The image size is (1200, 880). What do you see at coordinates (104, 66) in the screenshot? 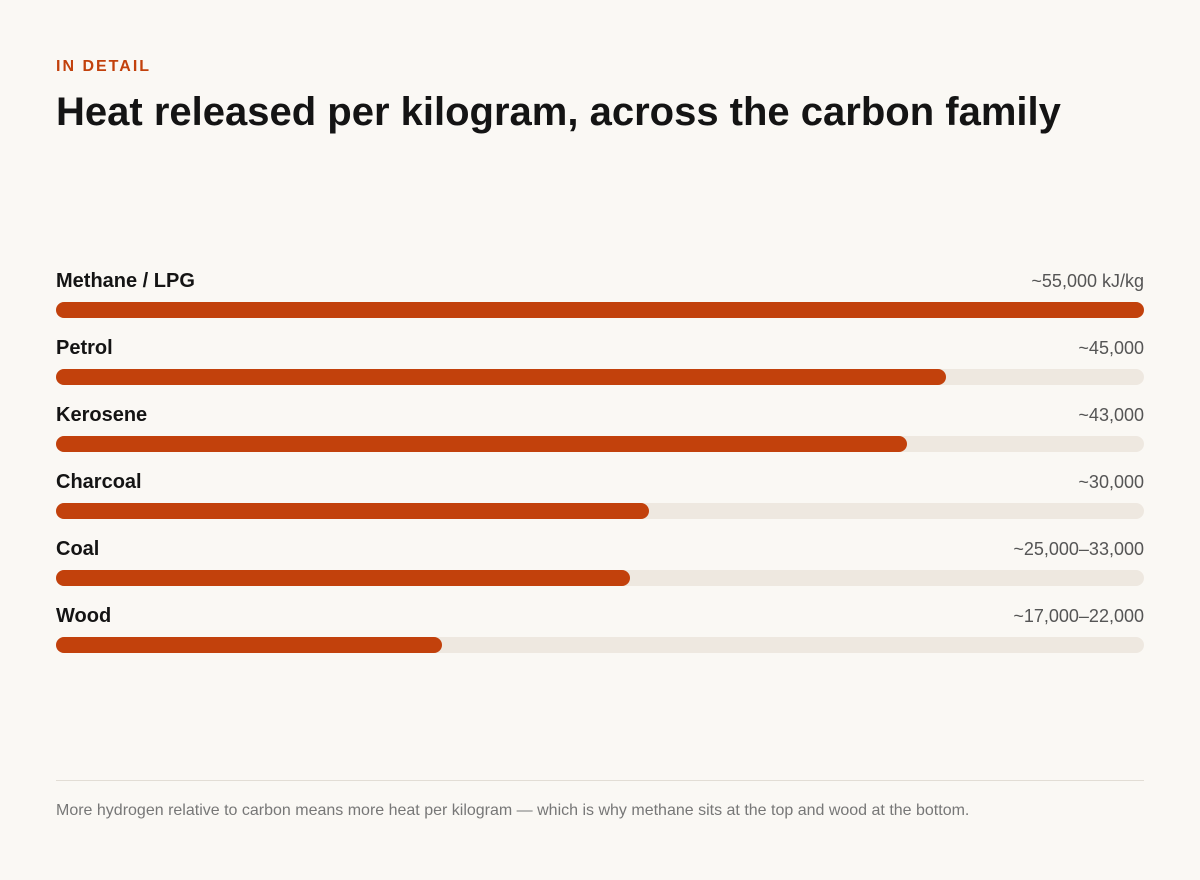
I see `eyebrow-label: IN DETAIL` at bounding box center [104, 66].